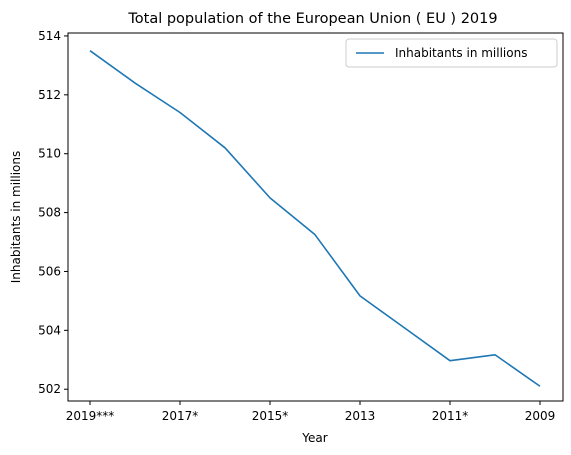 Image resolution: width=571 pixels, height=455 pixels. Describe the element at coordinates (49, 271) in the screenshot. I see `y-tick-label: 506` at that location.